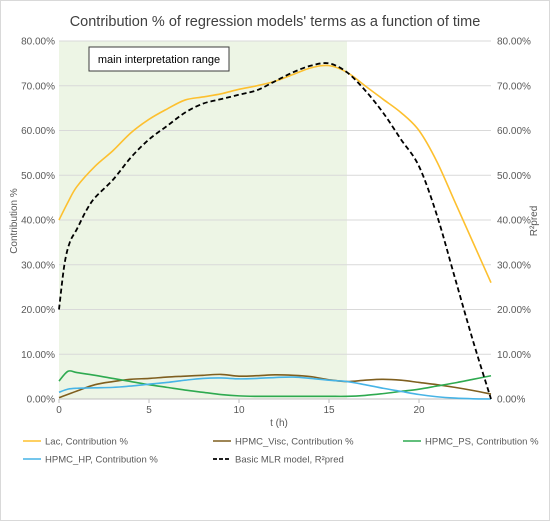 This screenshot has width=550, height=525. I want to click on legend-label: HPMC_PS, Contribution %, so click(482, 442).